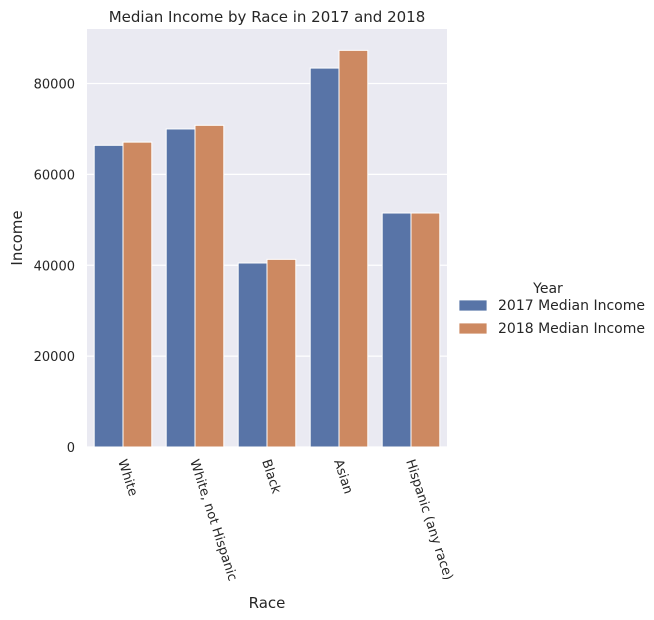  Describe the element at coordinates (267, 603) in the screenshot. I see `x-axis-label: Race` at that location.